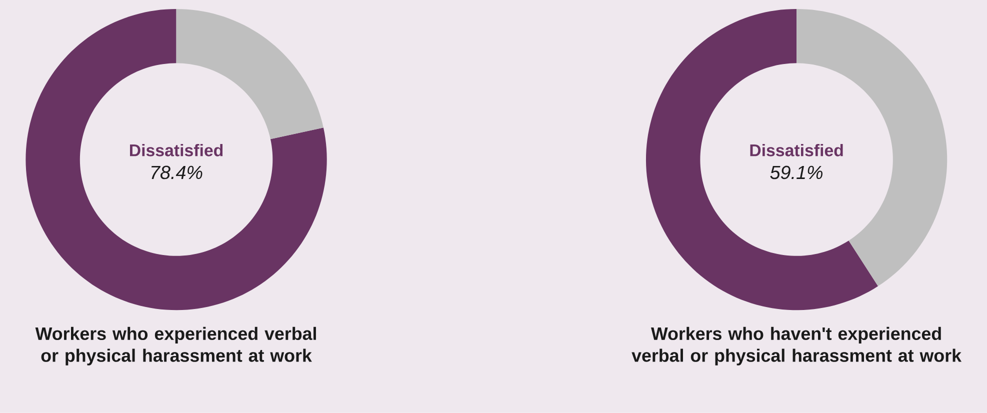 The height and width of the screenshot is (413, 987). I want to click on data-label: 78.4%, so click(176, 173).